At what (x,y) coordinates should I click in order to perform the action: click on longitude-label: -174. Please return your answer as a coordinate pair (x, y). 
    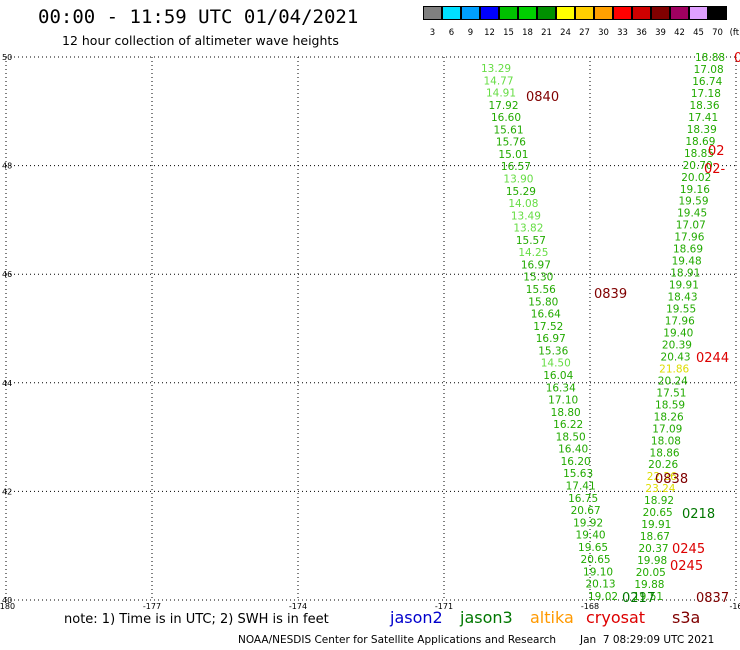
    Looking at the image, I should click on (298, 606).